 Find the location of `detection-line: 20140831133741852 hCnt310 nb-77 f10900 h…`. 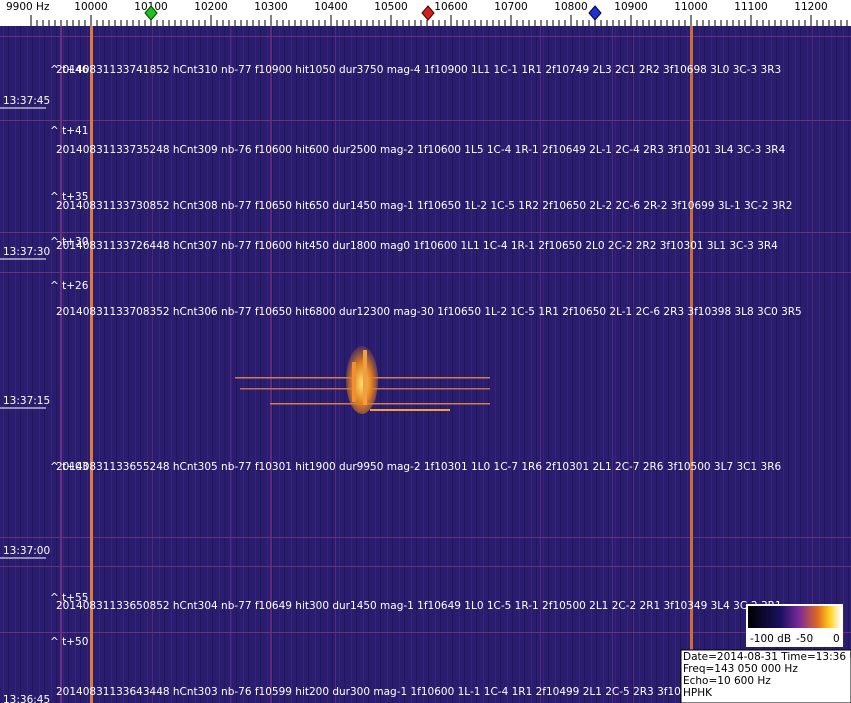

detection-line: 20140831133741852 hCnt310 nb-77 f10900 h… is located at coordinates (418, 70).